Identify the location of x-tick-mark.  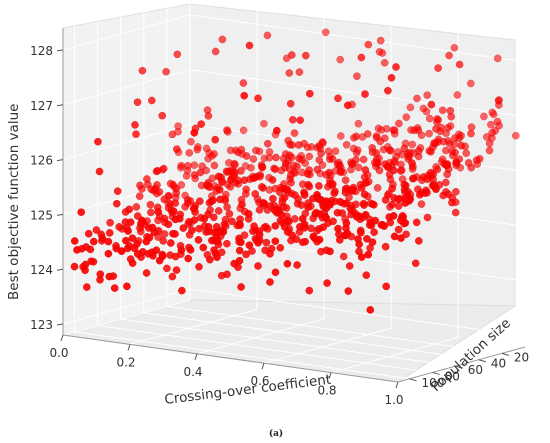
(263, 366).